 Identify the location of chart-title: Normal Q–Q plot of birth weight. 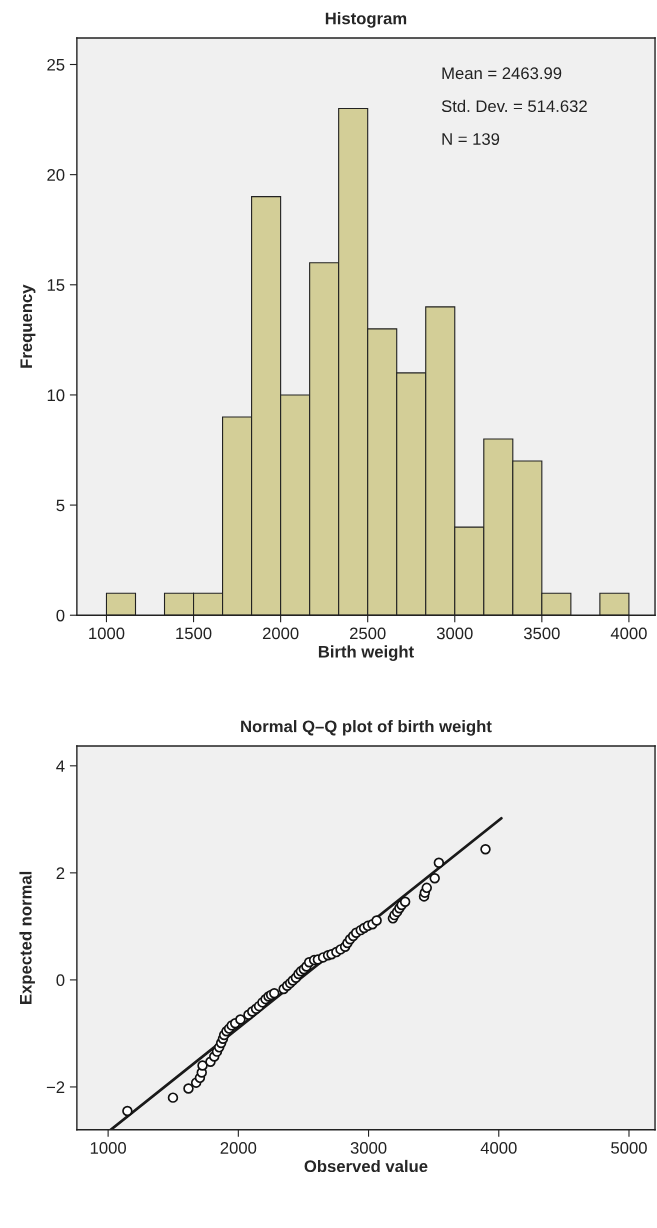
(366, 728).